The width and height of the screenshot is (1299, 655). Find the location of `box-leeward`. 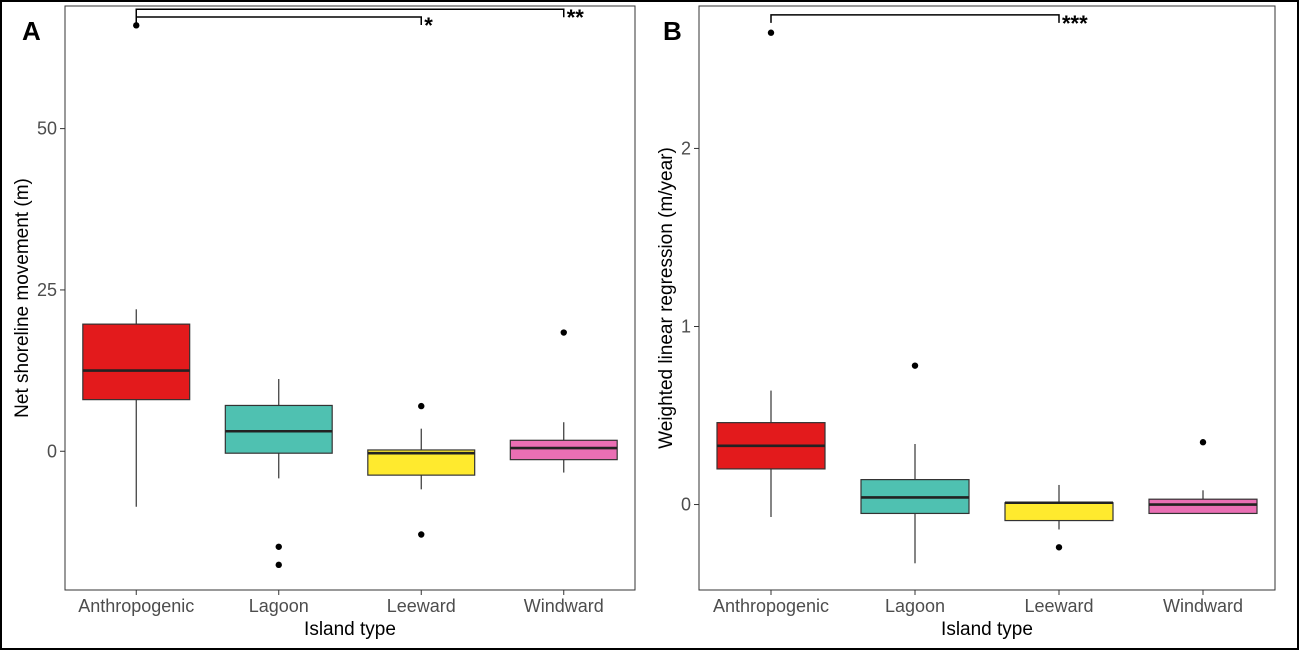

box-leeward is located at coordinates (1059, 512).